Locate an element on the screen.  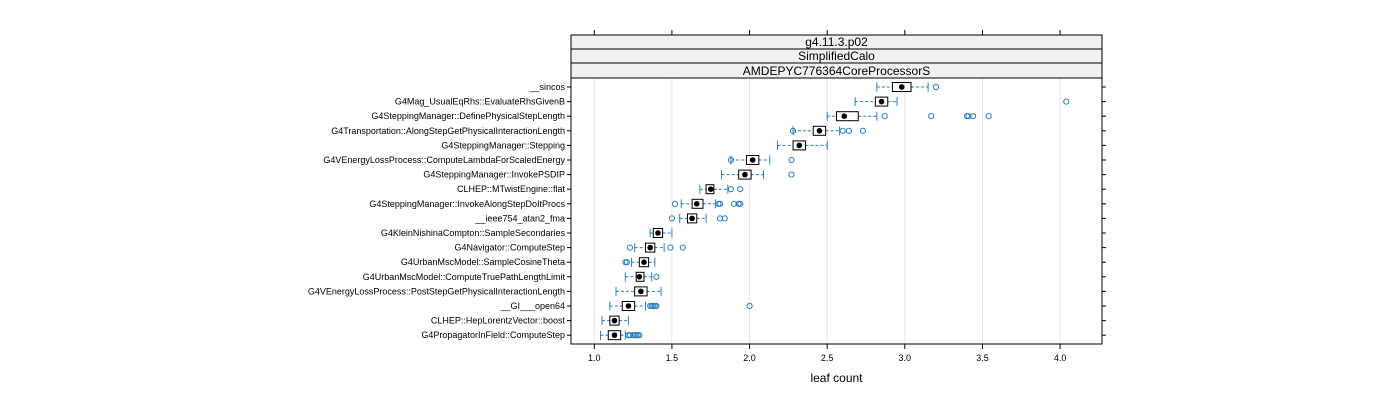
x-axis-title: leaf count is located at coordinates (836, 378).